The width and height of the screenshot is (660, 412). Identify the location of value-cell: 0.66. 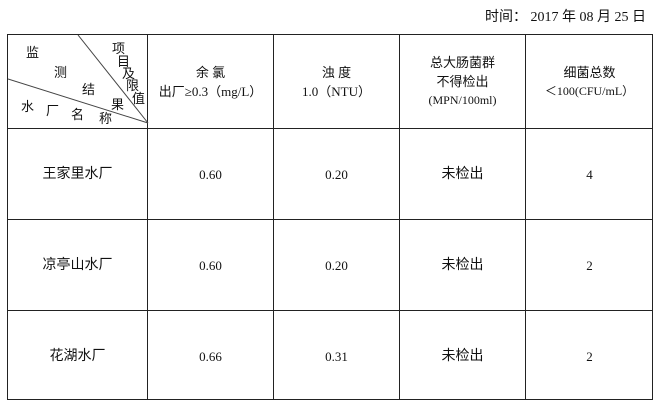
(210, 356).